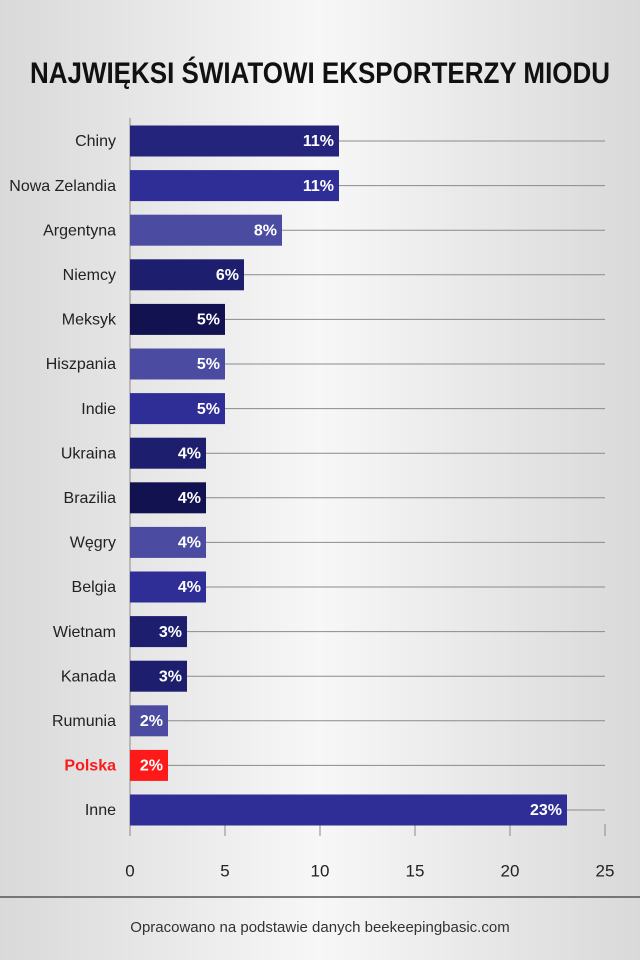  I want to click on data-label: 8%, so click(265, 230).